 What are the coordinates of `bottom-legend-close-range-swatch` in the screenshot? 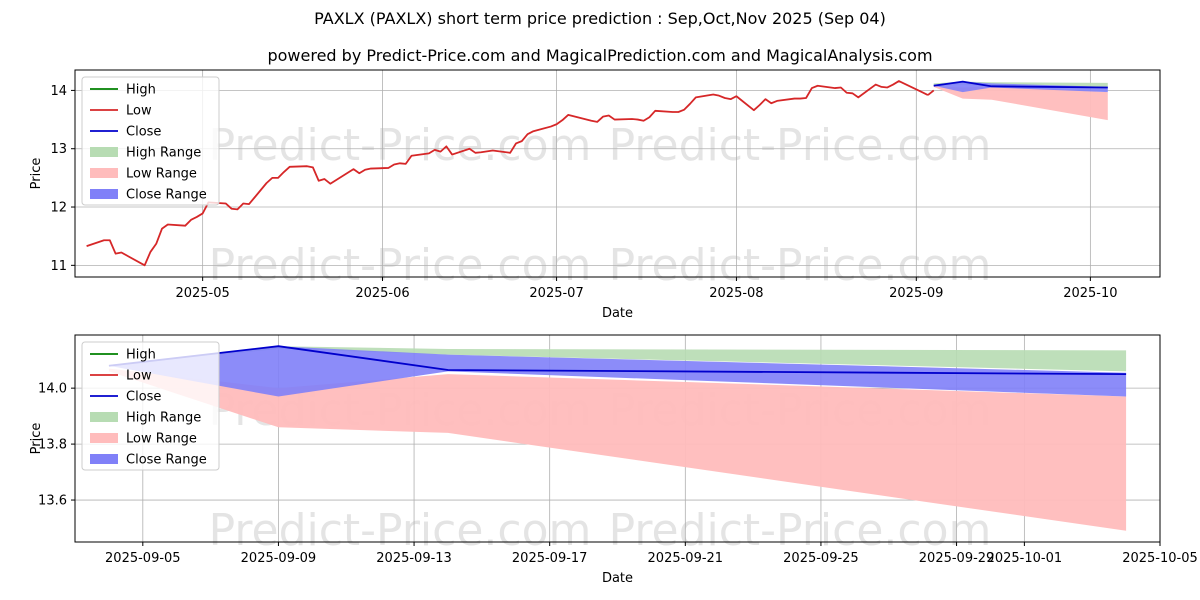 It's located at (104, 459).